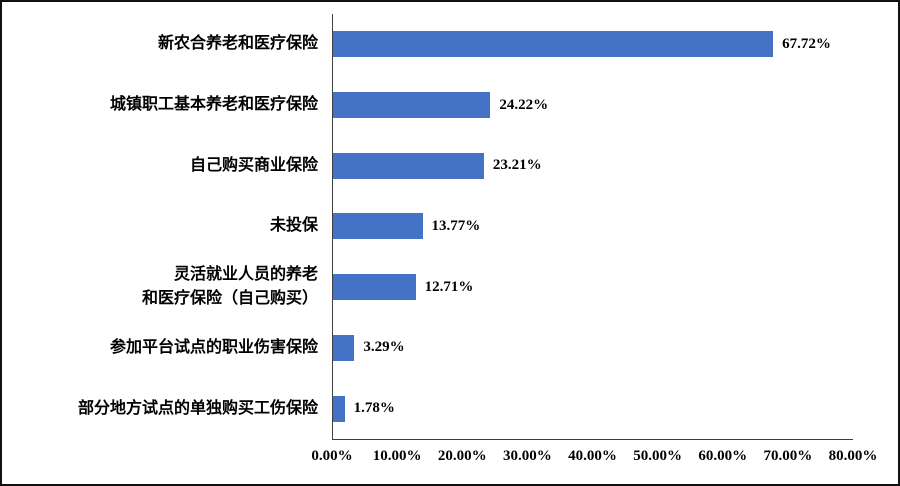  What do you see at coordinates (592, 439) in the screenshot?
I see `x-axis-line` at bounding box center [592, 439].